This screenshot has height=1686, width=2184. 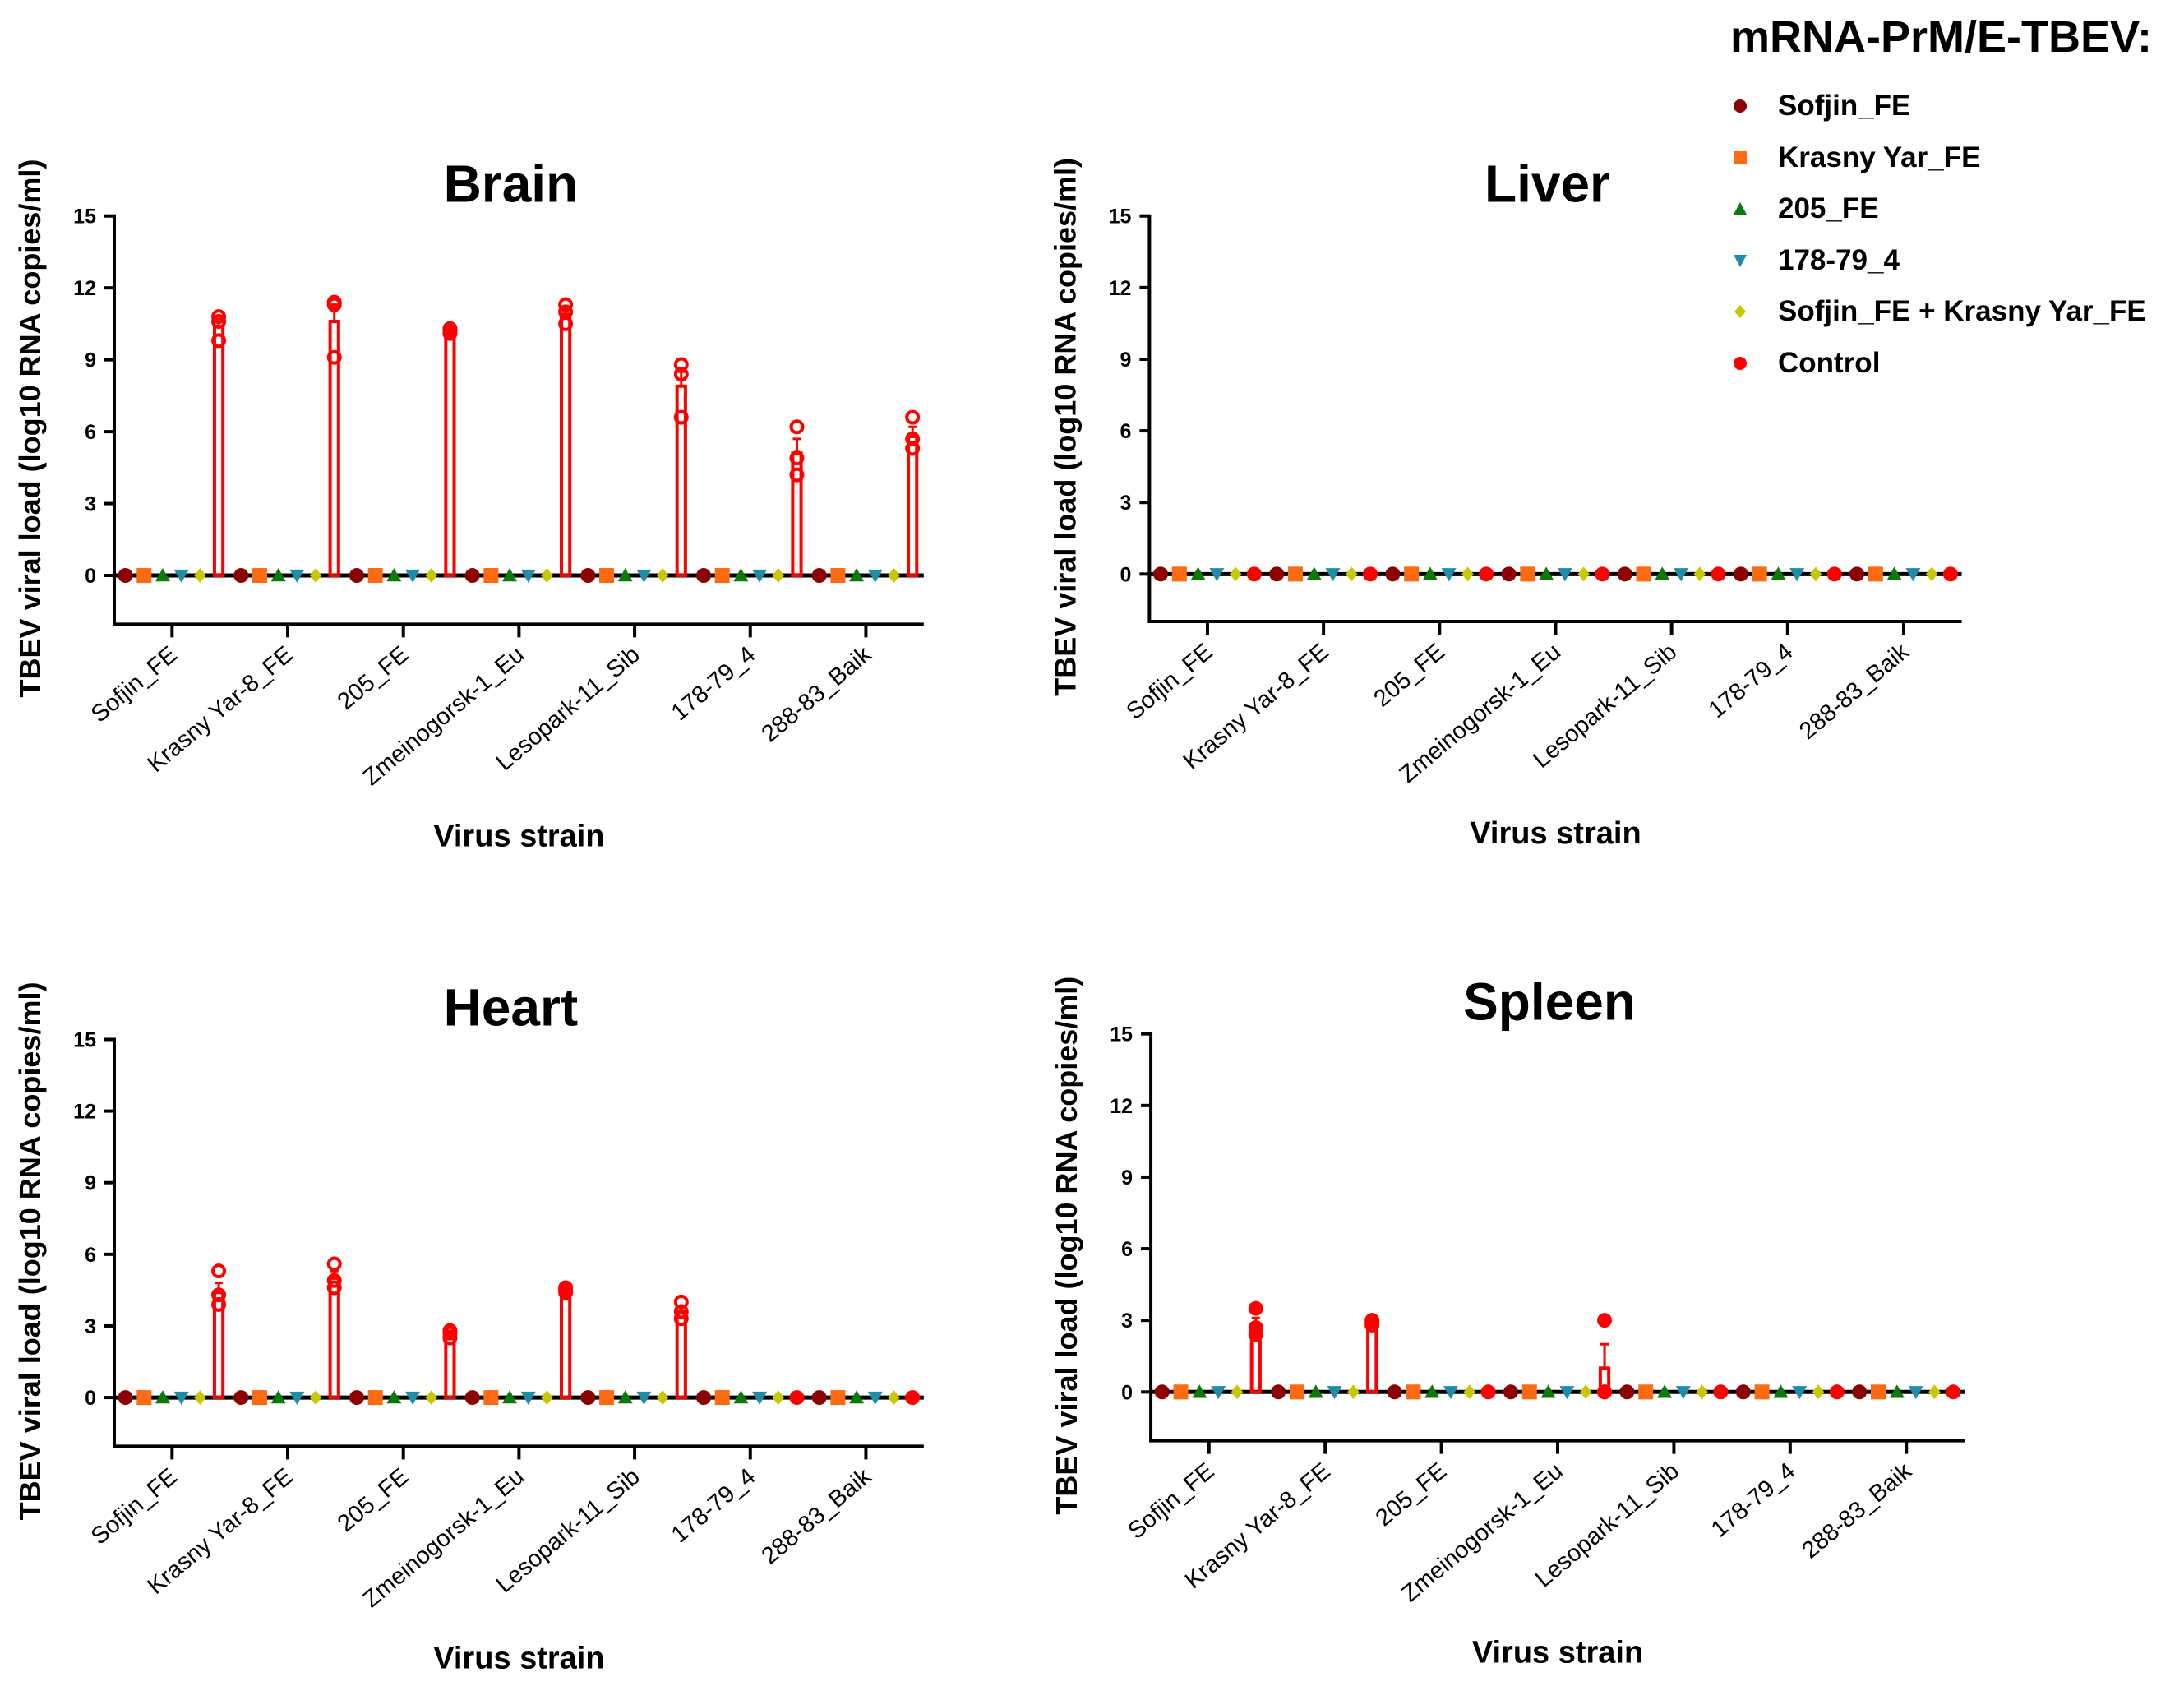 What do you see at coordinates (1829, 362) in the screenshot?
I see `legend-label: Control` at bounding box center [1829, 362].